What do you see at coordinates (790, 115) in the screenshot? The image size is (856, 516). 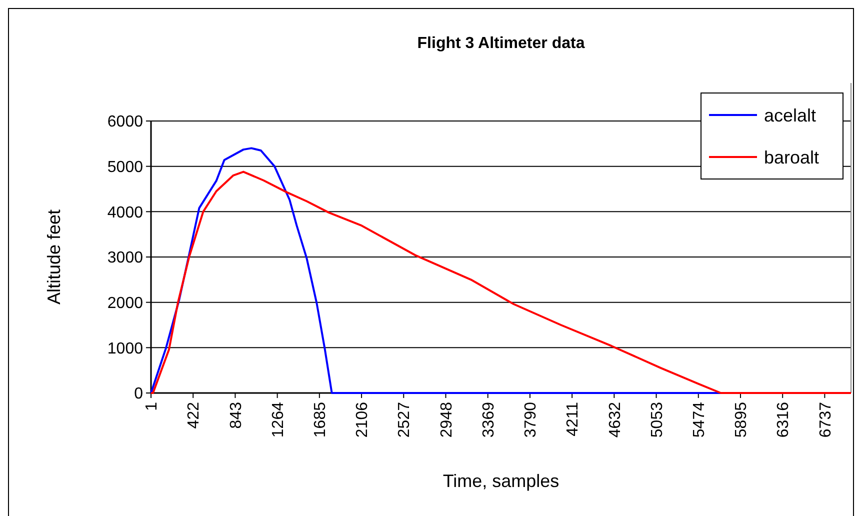 I see `legend-label: acelalt` at bounding box center [790, 115].